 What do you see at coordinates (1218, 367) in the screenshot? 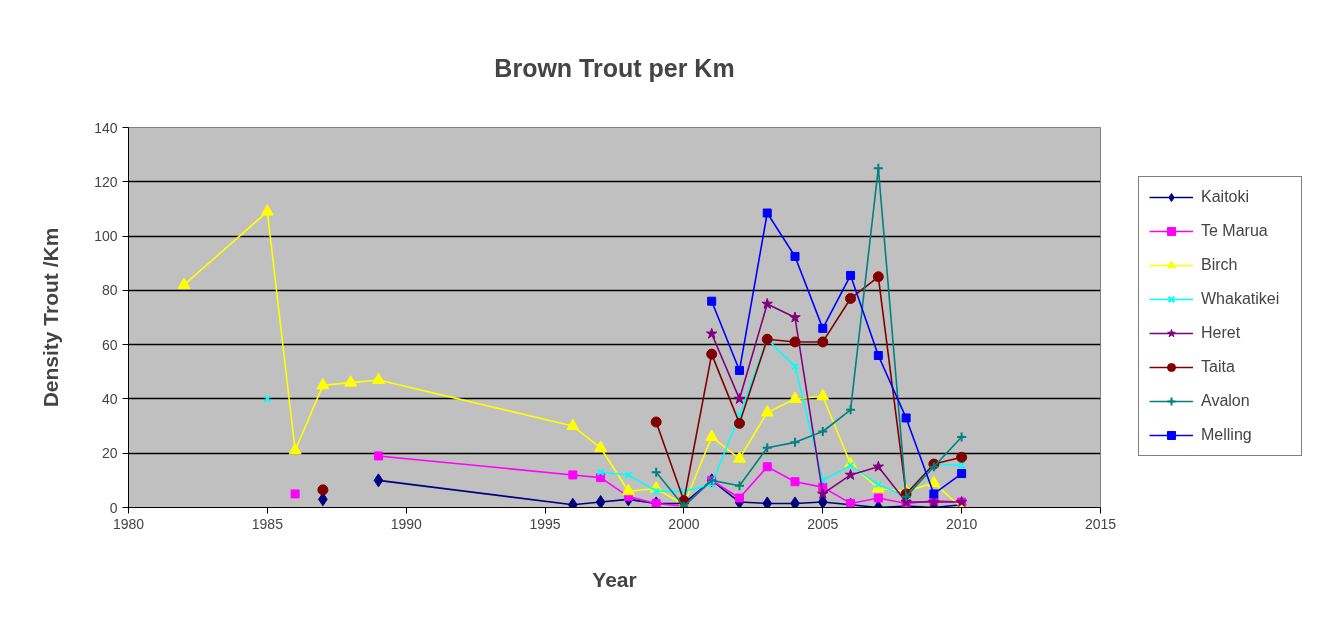
I see `legend-label: Taita` at bounding box center [1218, 367].